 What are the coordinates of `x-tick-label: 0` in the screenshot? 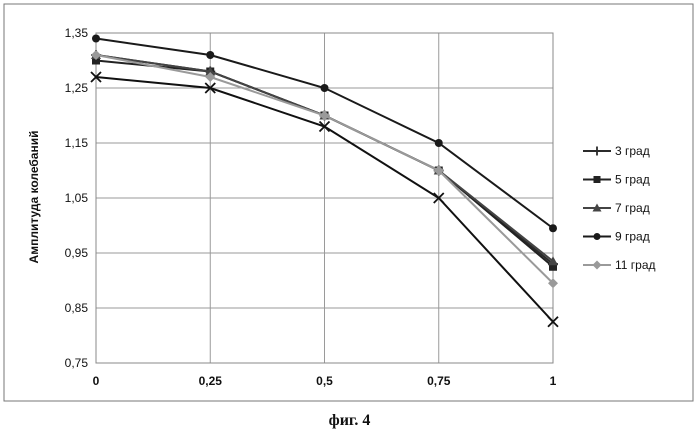 It's located at (96, 381).